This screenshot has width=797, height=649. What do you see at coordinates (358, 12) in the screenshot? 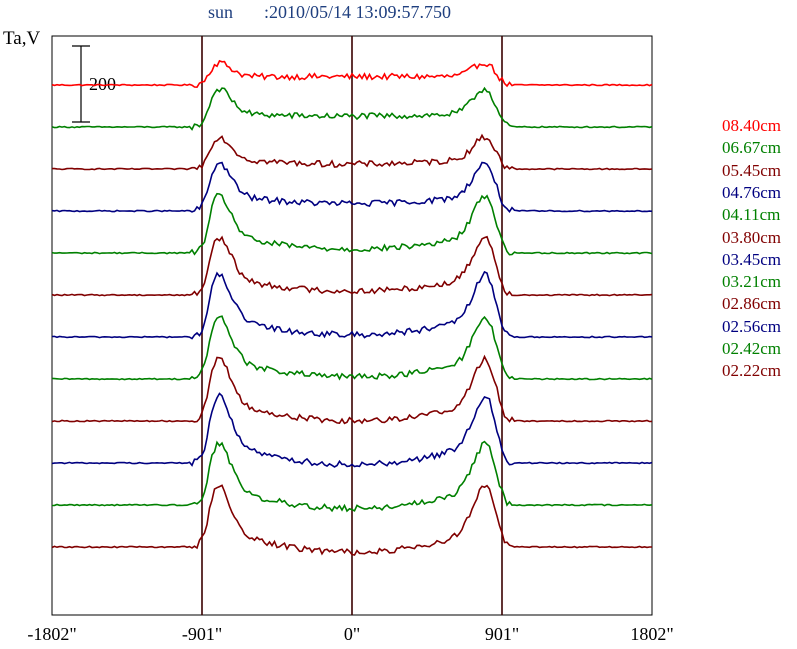
I see `chart-title-timestamp: :2010/05/14 13:09:57.750` at bounding box center [358, 12].